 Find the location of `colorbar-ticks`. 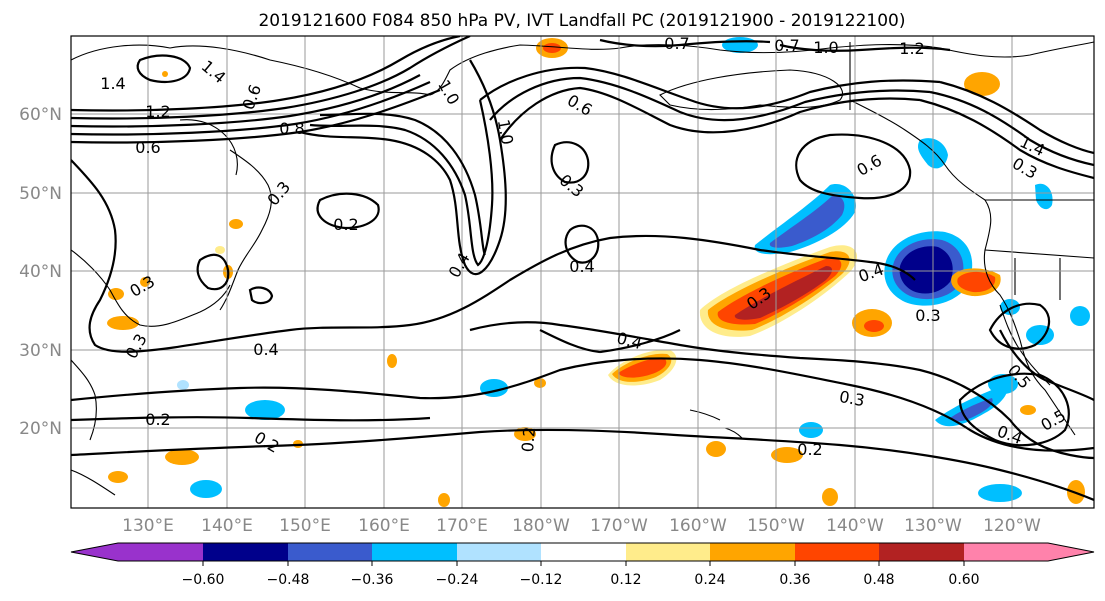

colorbar-ticks is located at coordinates (583, 563).